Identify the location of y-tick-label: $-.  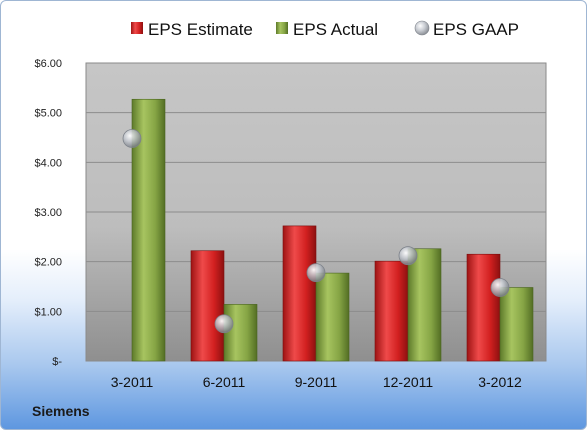
(57, 362).